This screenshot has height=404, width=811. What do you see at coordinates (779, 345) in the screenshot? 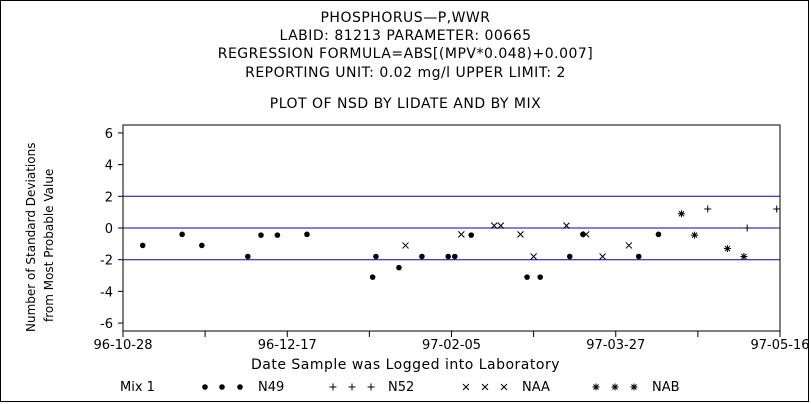
I see `x-tick-label: 97-05-16` at bounding box center [779, 345].